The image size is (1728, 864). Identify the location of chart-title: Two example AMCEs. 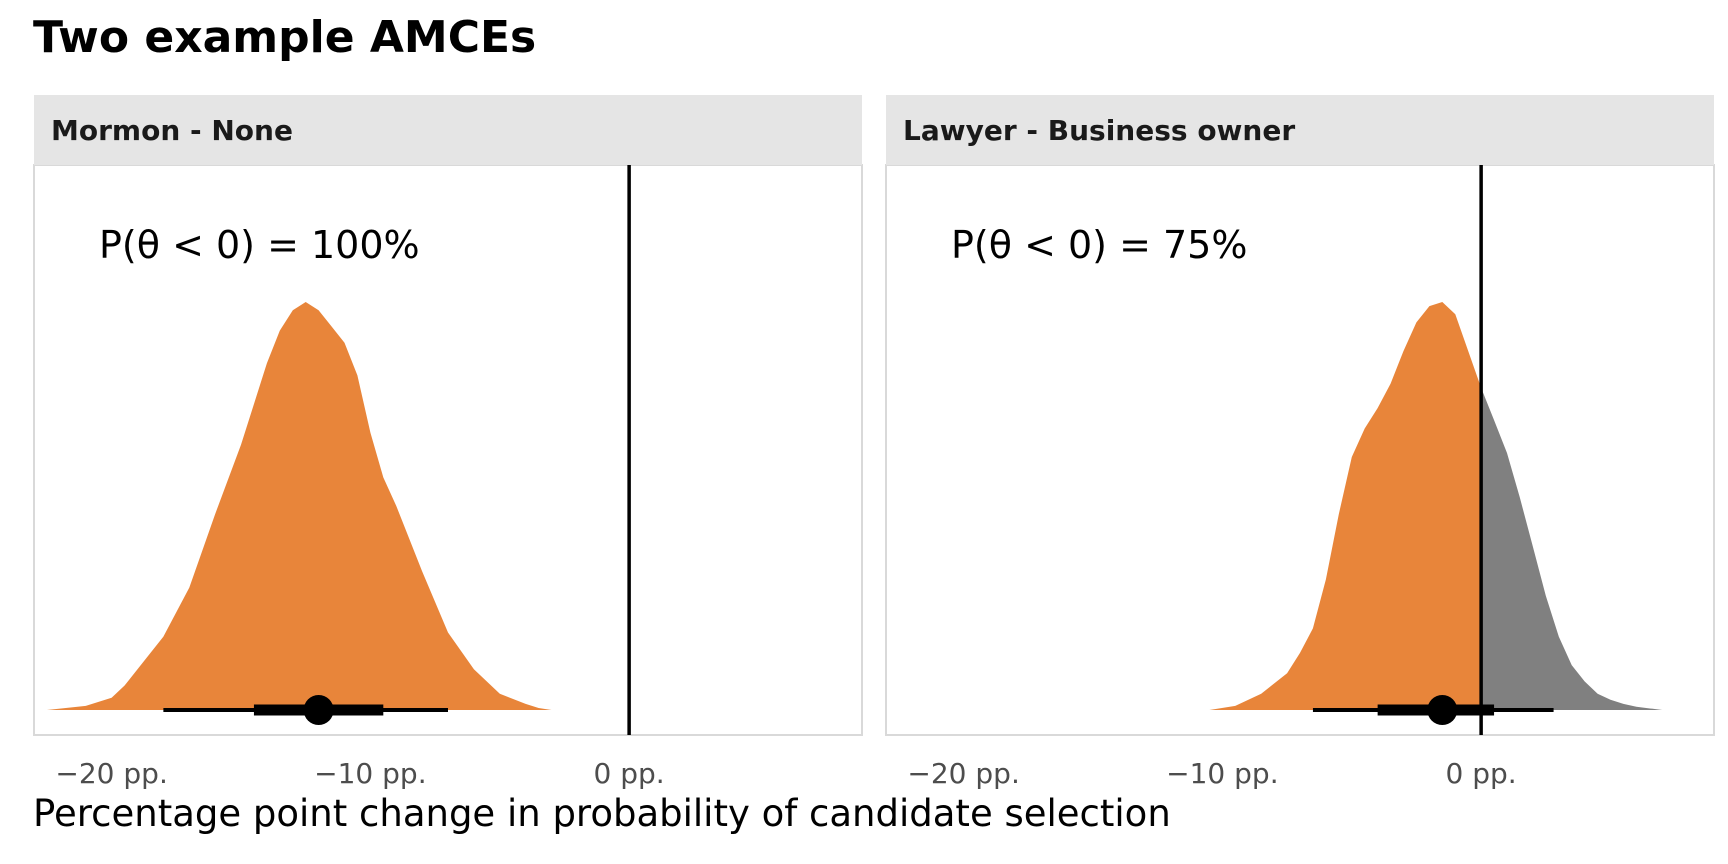
(285, 37).